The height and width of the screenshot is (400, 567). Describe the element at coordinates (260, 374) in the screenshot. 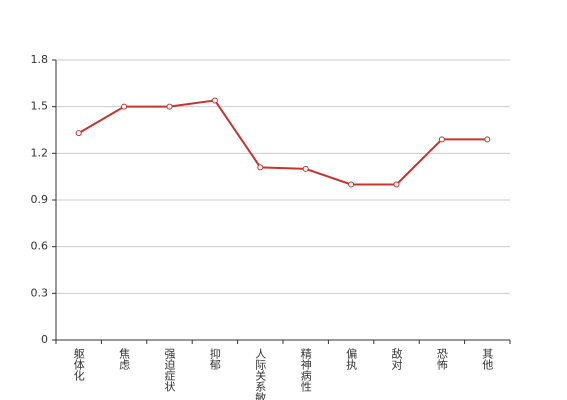

I see `x-tick-label: 人际关系敏感` at that location.